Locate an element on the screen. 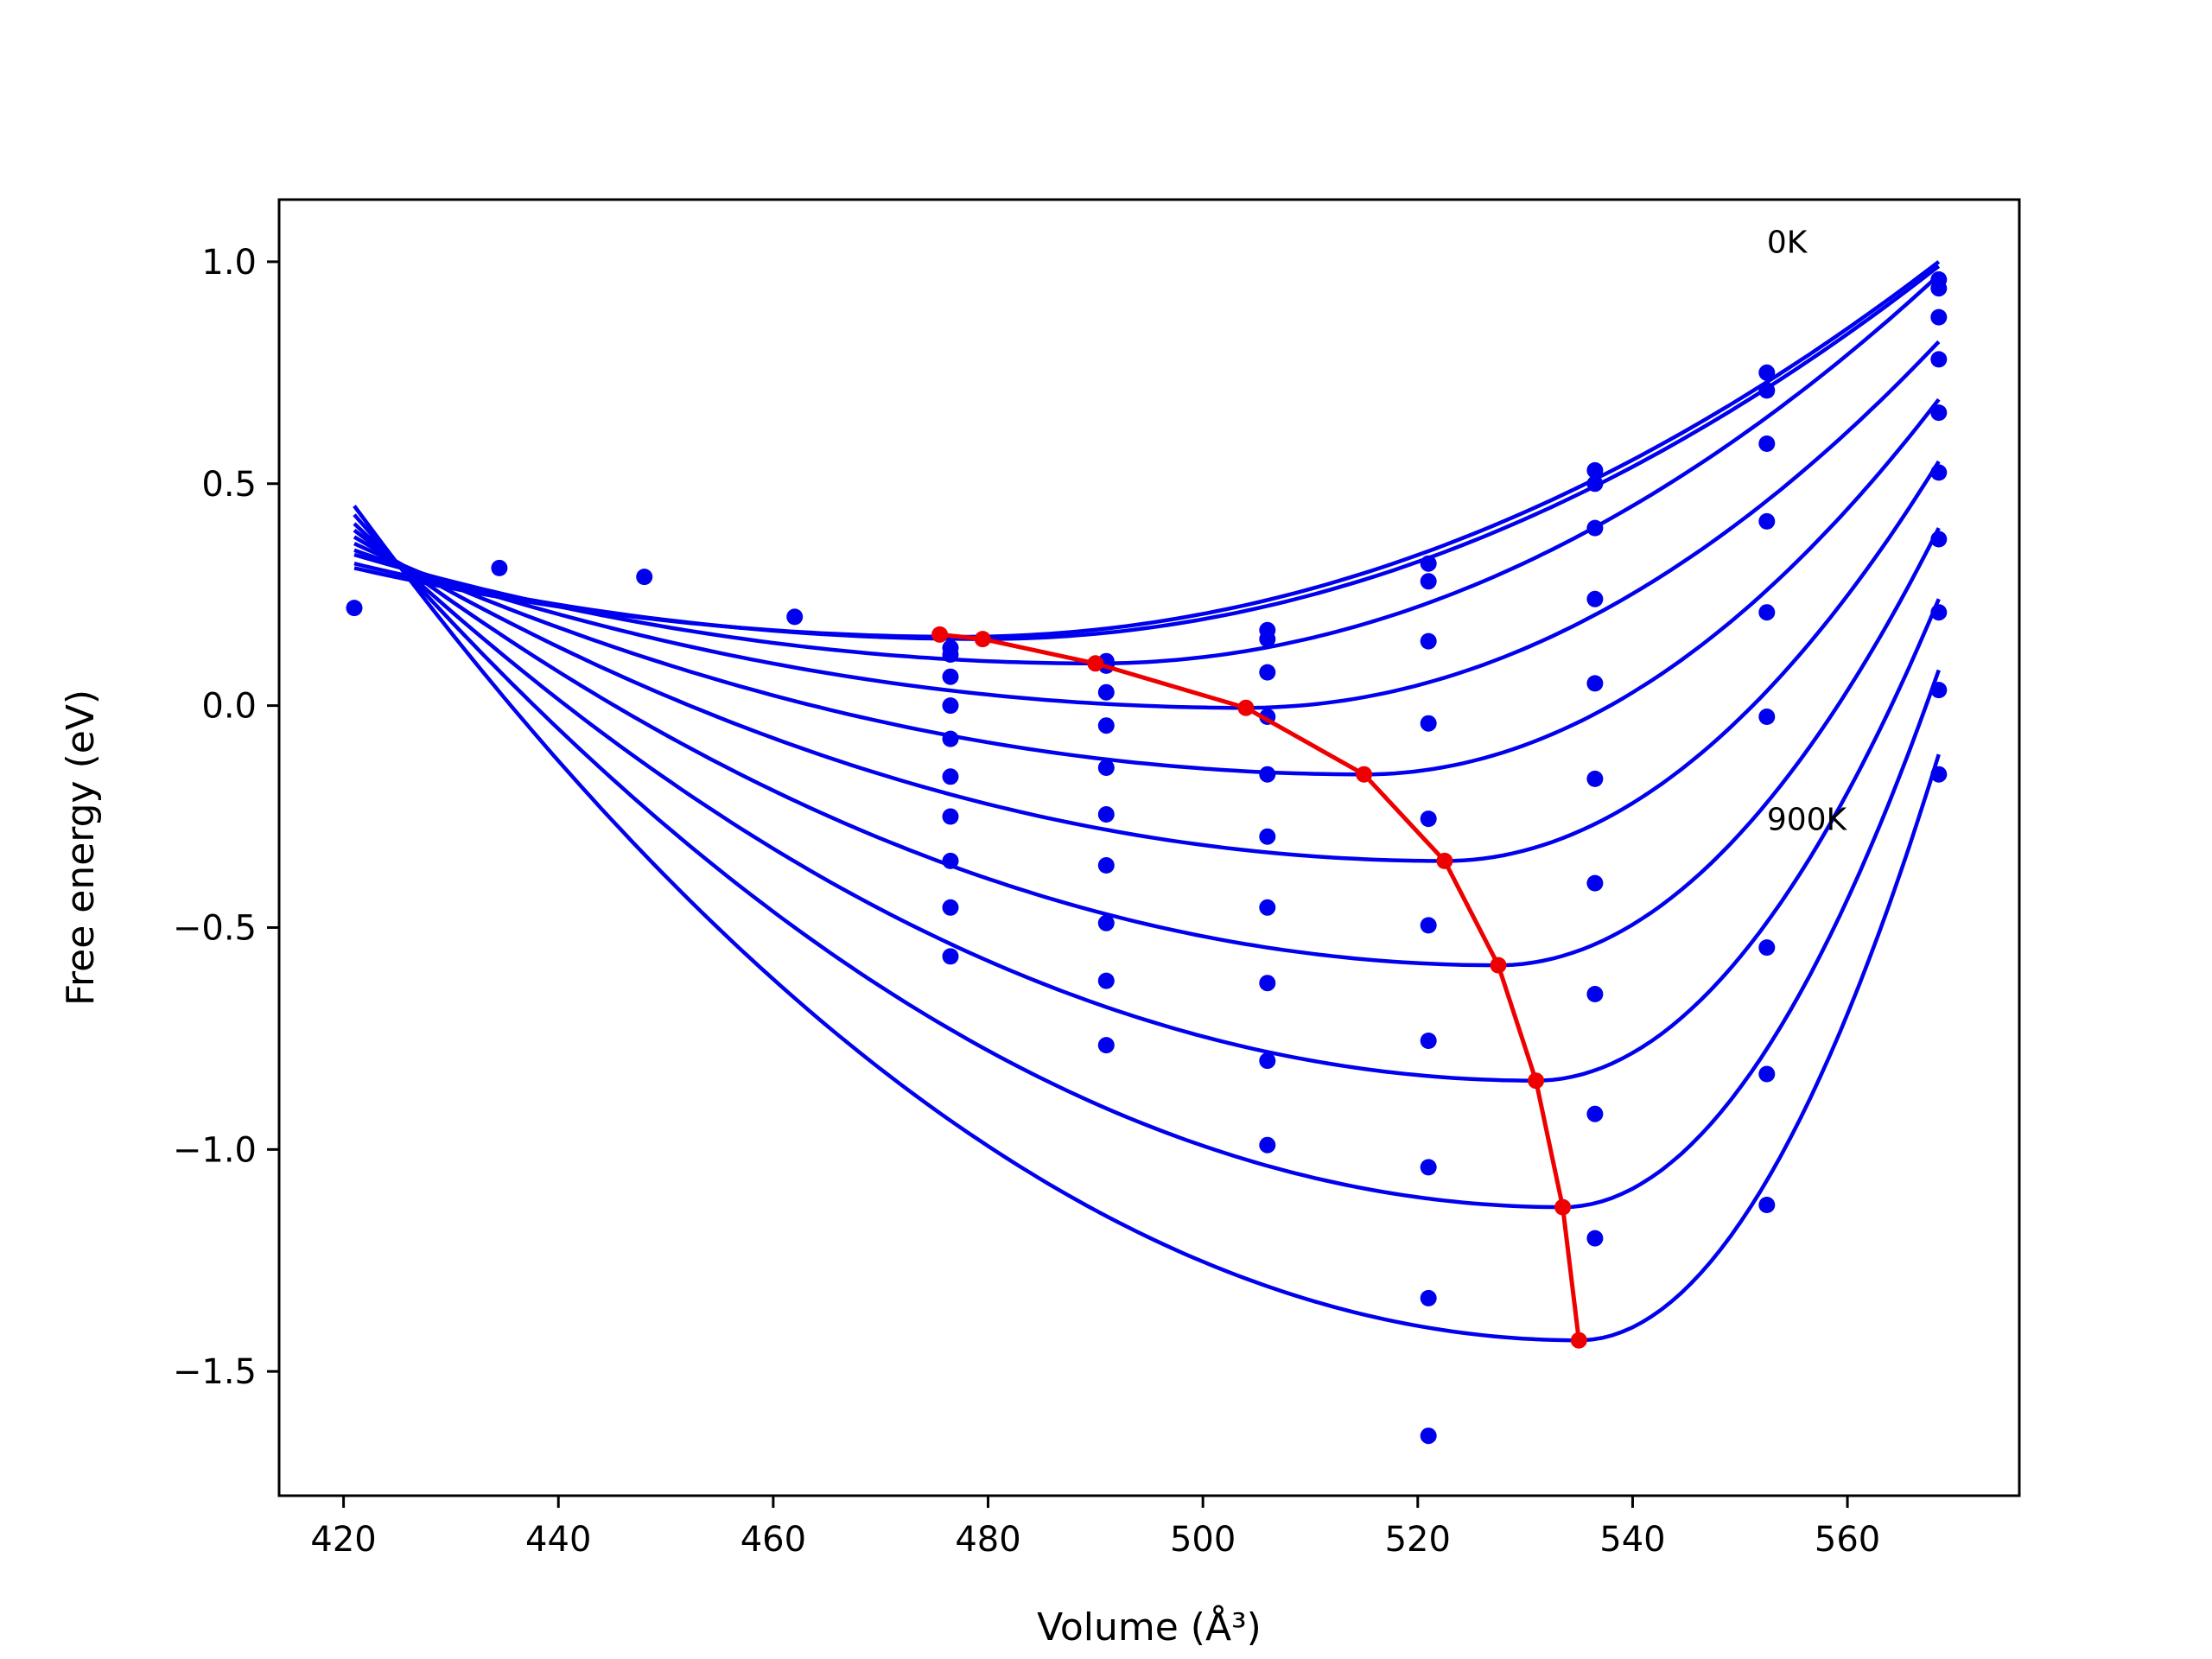 The width and height of the screenshot is (2212, 1659). y-axis-label: Free energy (eV) is located at coordinates (81, 848).